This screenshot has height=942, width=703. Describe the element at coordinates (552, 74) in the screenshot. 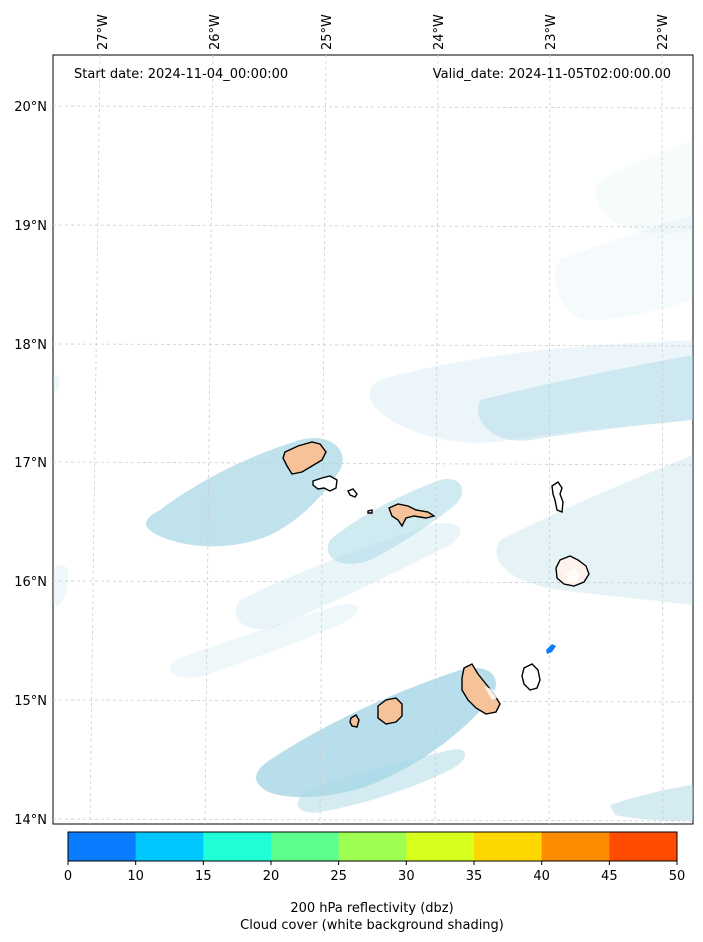

I see `valid-date-label: Valid_date: 2024-11-05T02:00:00.00` at that location.